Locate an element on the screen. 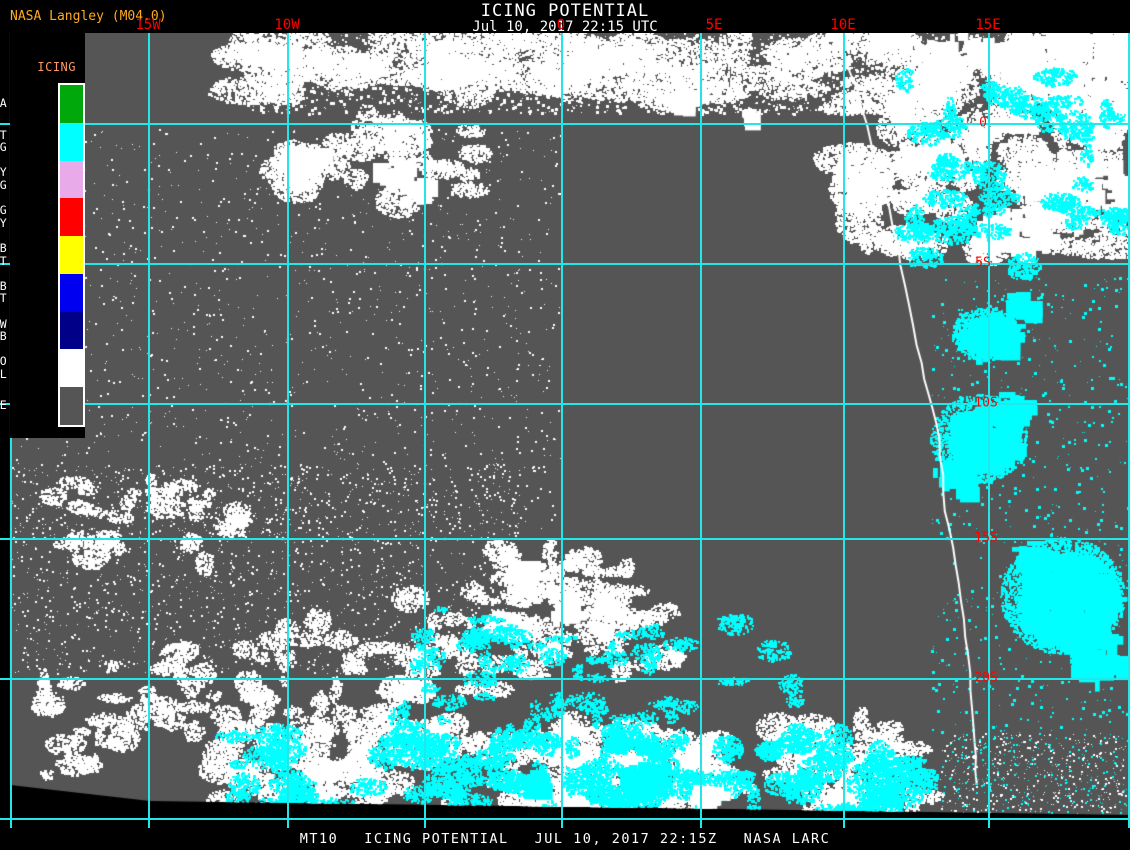 This screenshot has height=850, width=1130. status-product-name: ICING POTENTIAL is located at coordinates (436, 839).